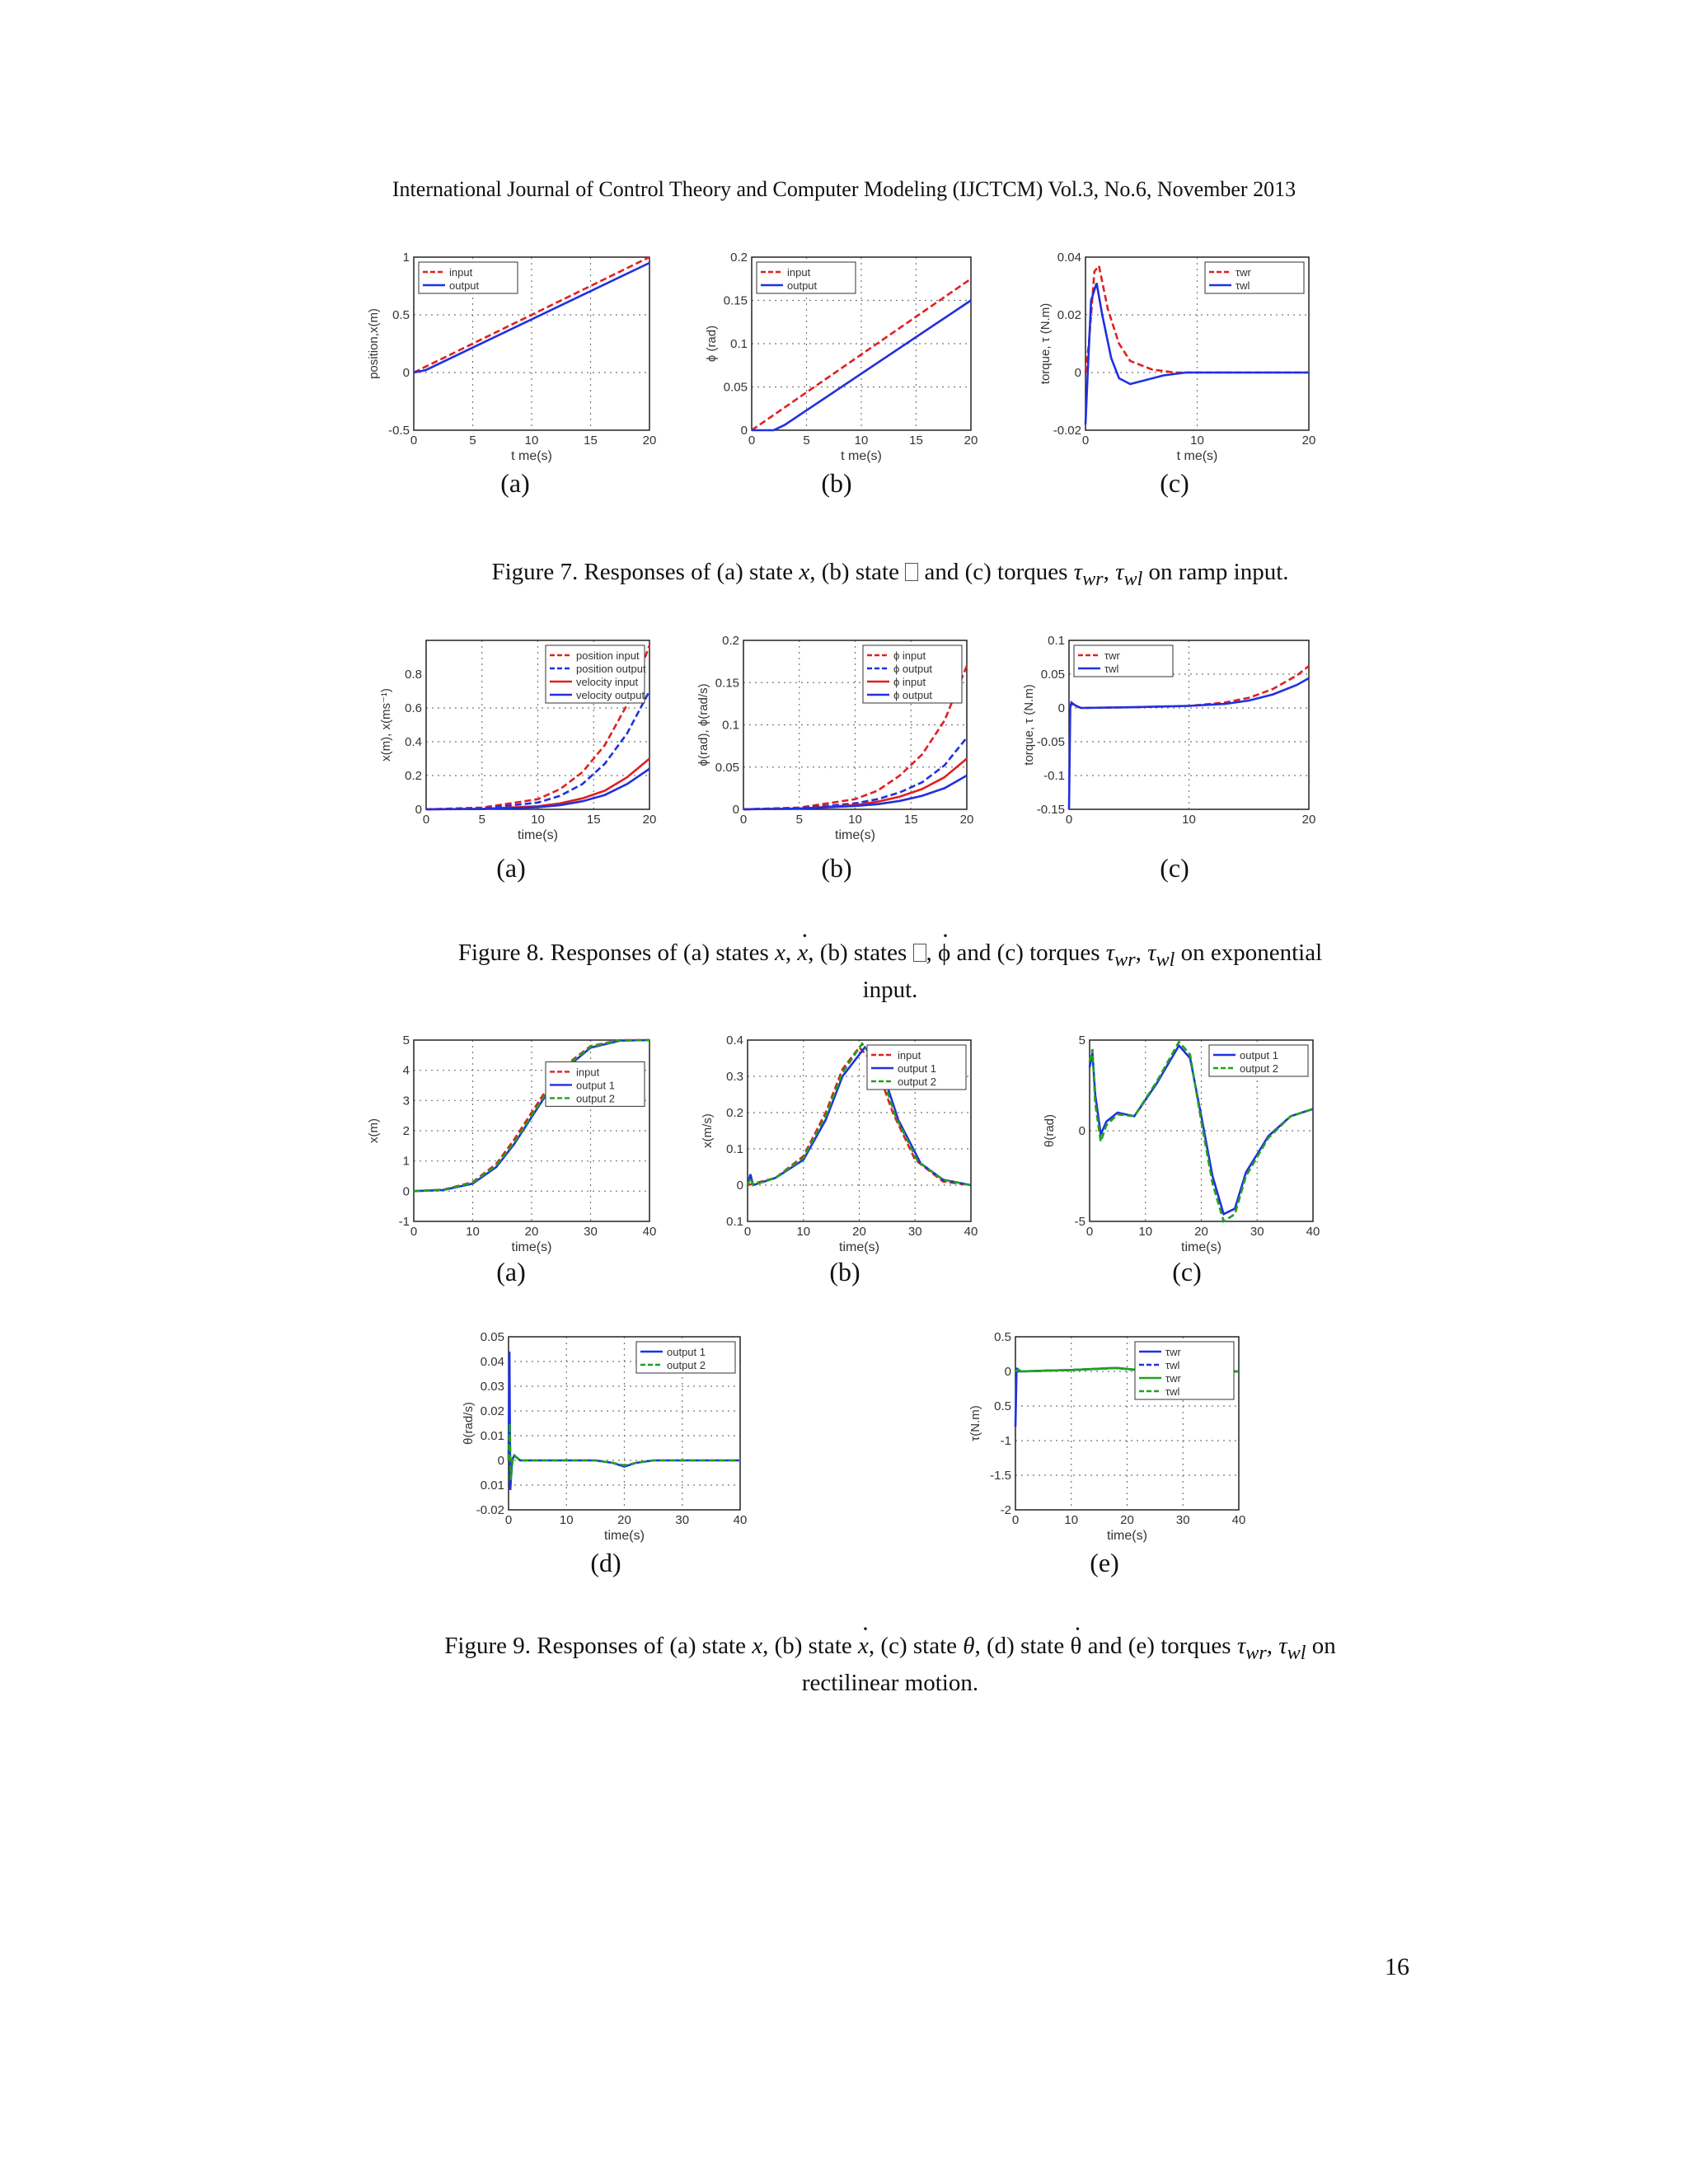  Describe the element at coordinates (493, 1486) in the screenshot. I see `y-tick-label: 0.01` at that location.